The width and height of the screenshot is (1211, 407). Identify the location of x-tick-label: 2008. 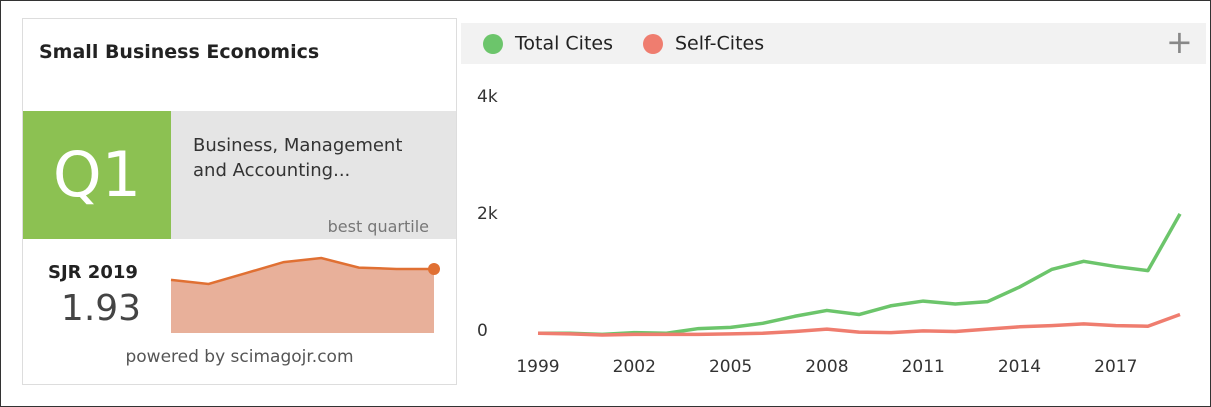
(826, 367).